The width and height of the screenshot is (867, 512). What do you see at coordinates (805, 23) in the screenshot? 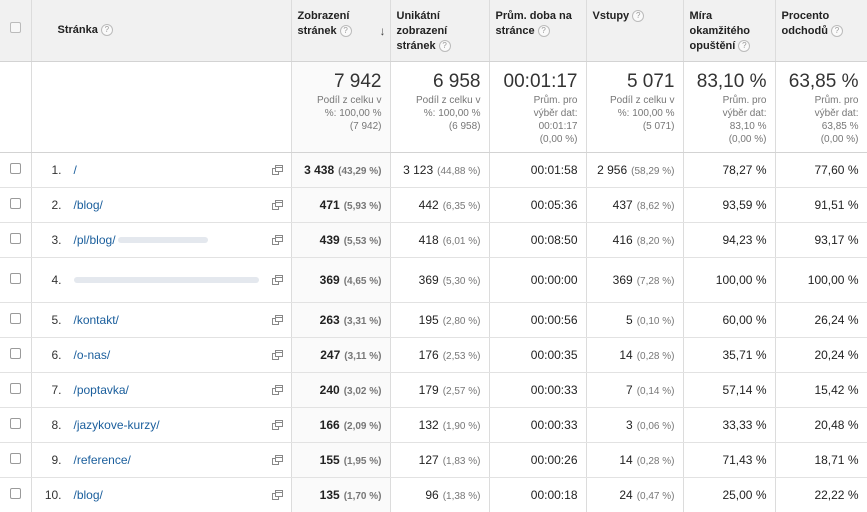
I see `column-label: Procento odchodů` at bounding box center [805, 23].